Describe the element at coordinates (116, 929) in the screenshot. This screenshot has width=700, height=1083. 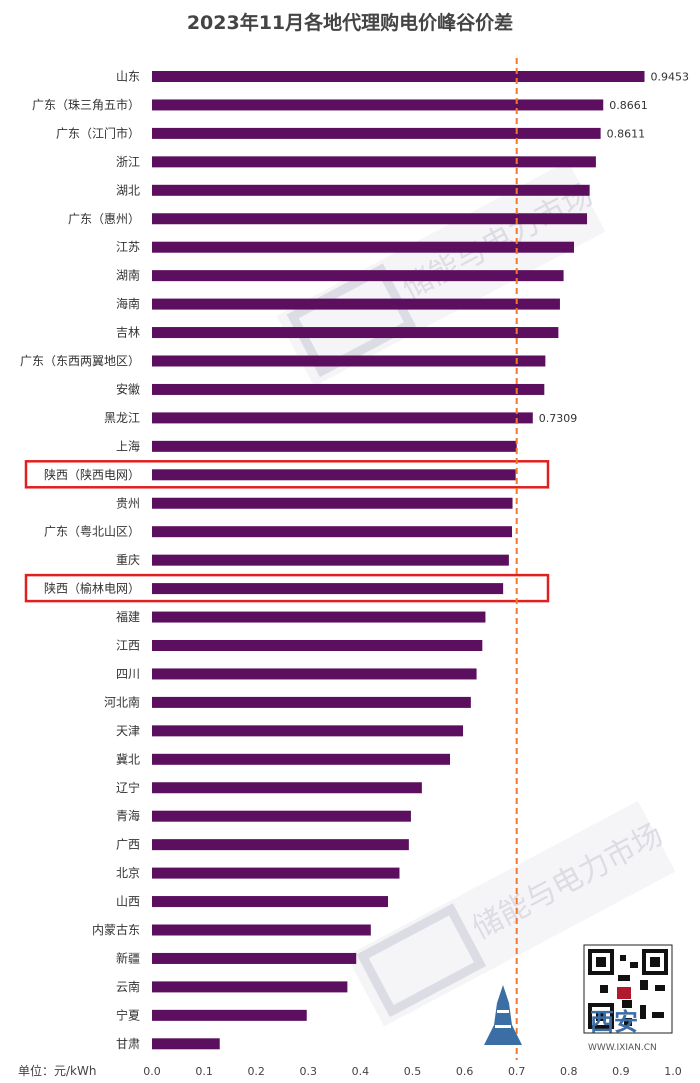
I see `category-label: 内蒙古东` at that location.